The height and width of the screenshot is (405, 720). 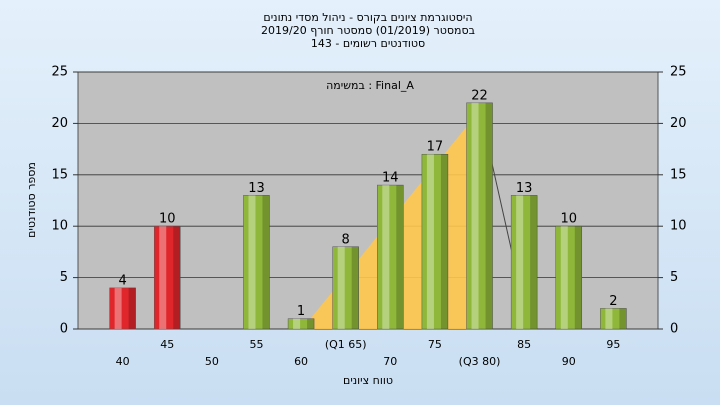 What do you see at coordinates (123, 361) in the screenshot?
I see `x-tick-label: 40` at bounding box center [123, 361].